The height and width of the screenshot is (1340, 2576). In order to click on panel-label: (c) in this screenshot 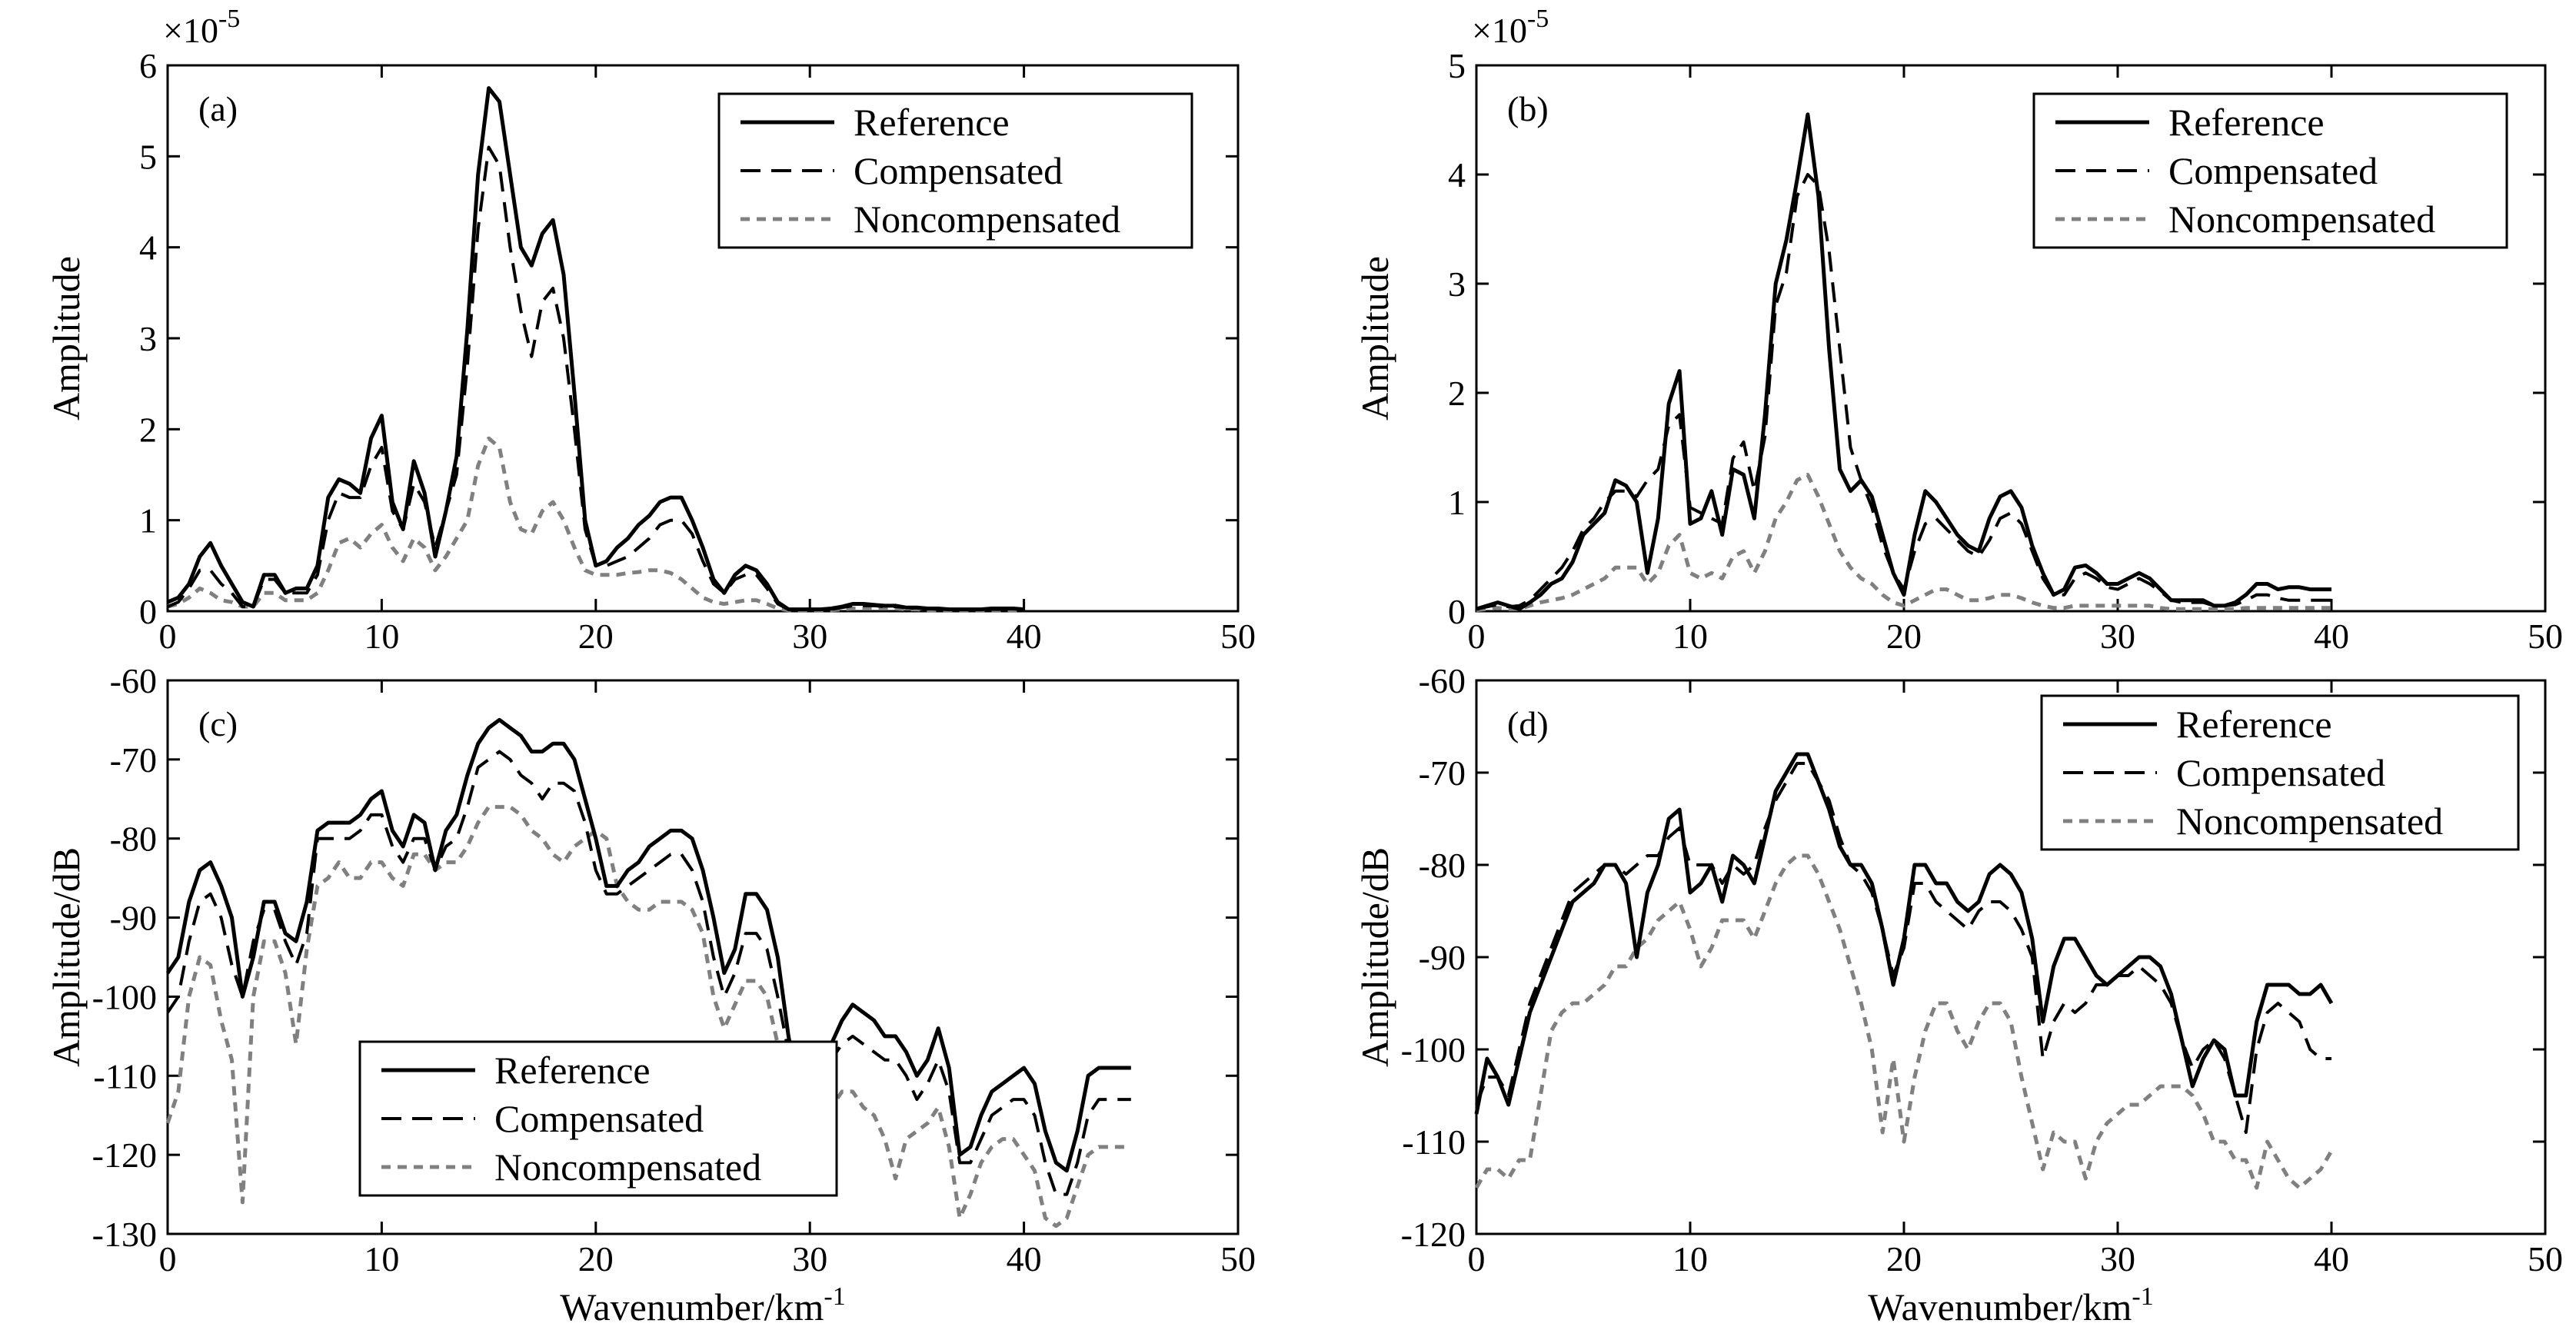, I will do `click(218, 723)`.